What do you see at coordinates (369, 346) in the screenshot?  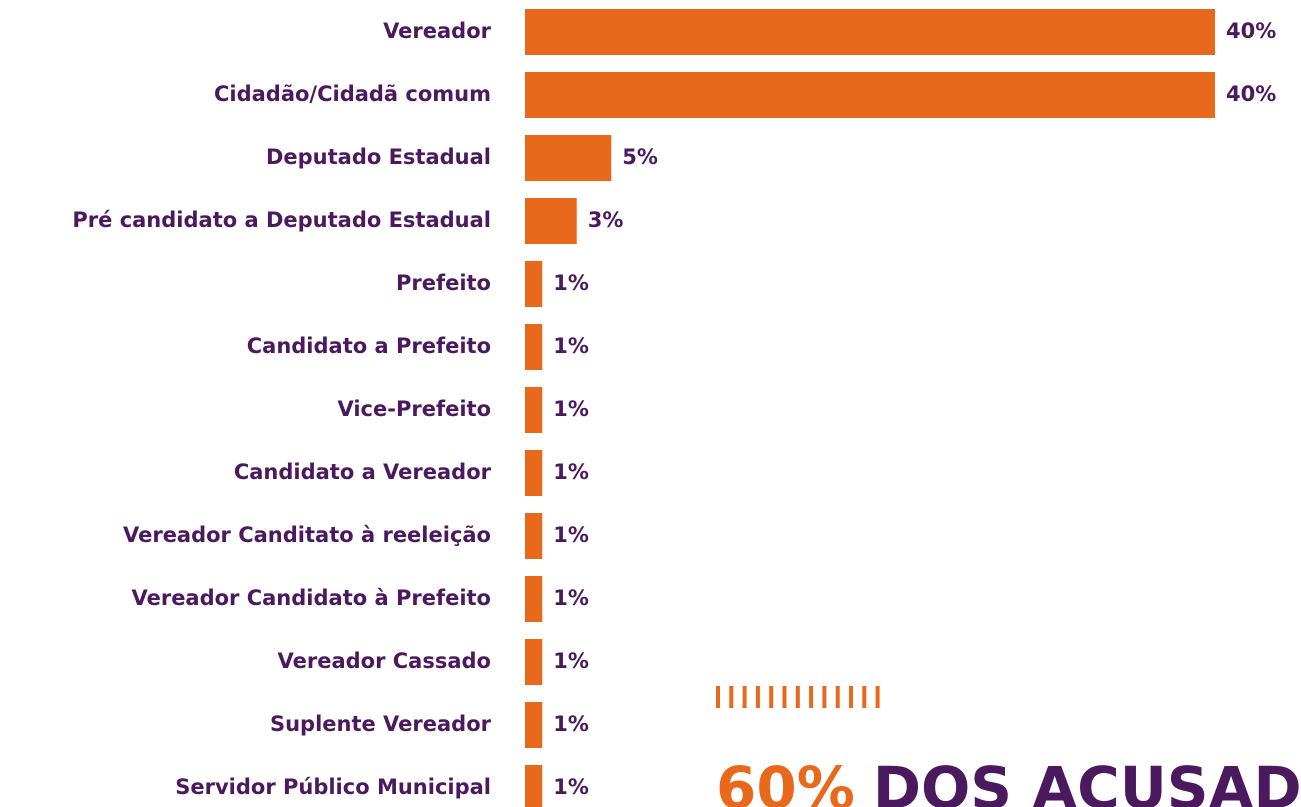 I see `category-label: Candidato a Prefeito` at bounding box center [369, 346].